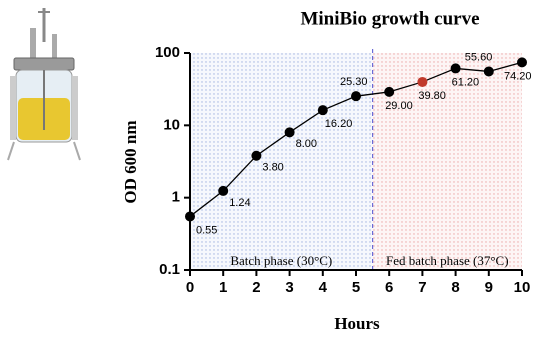 The width and height of the screenshot is (550, 338). I want to click on data-label: 39.80, so click(432, 96).